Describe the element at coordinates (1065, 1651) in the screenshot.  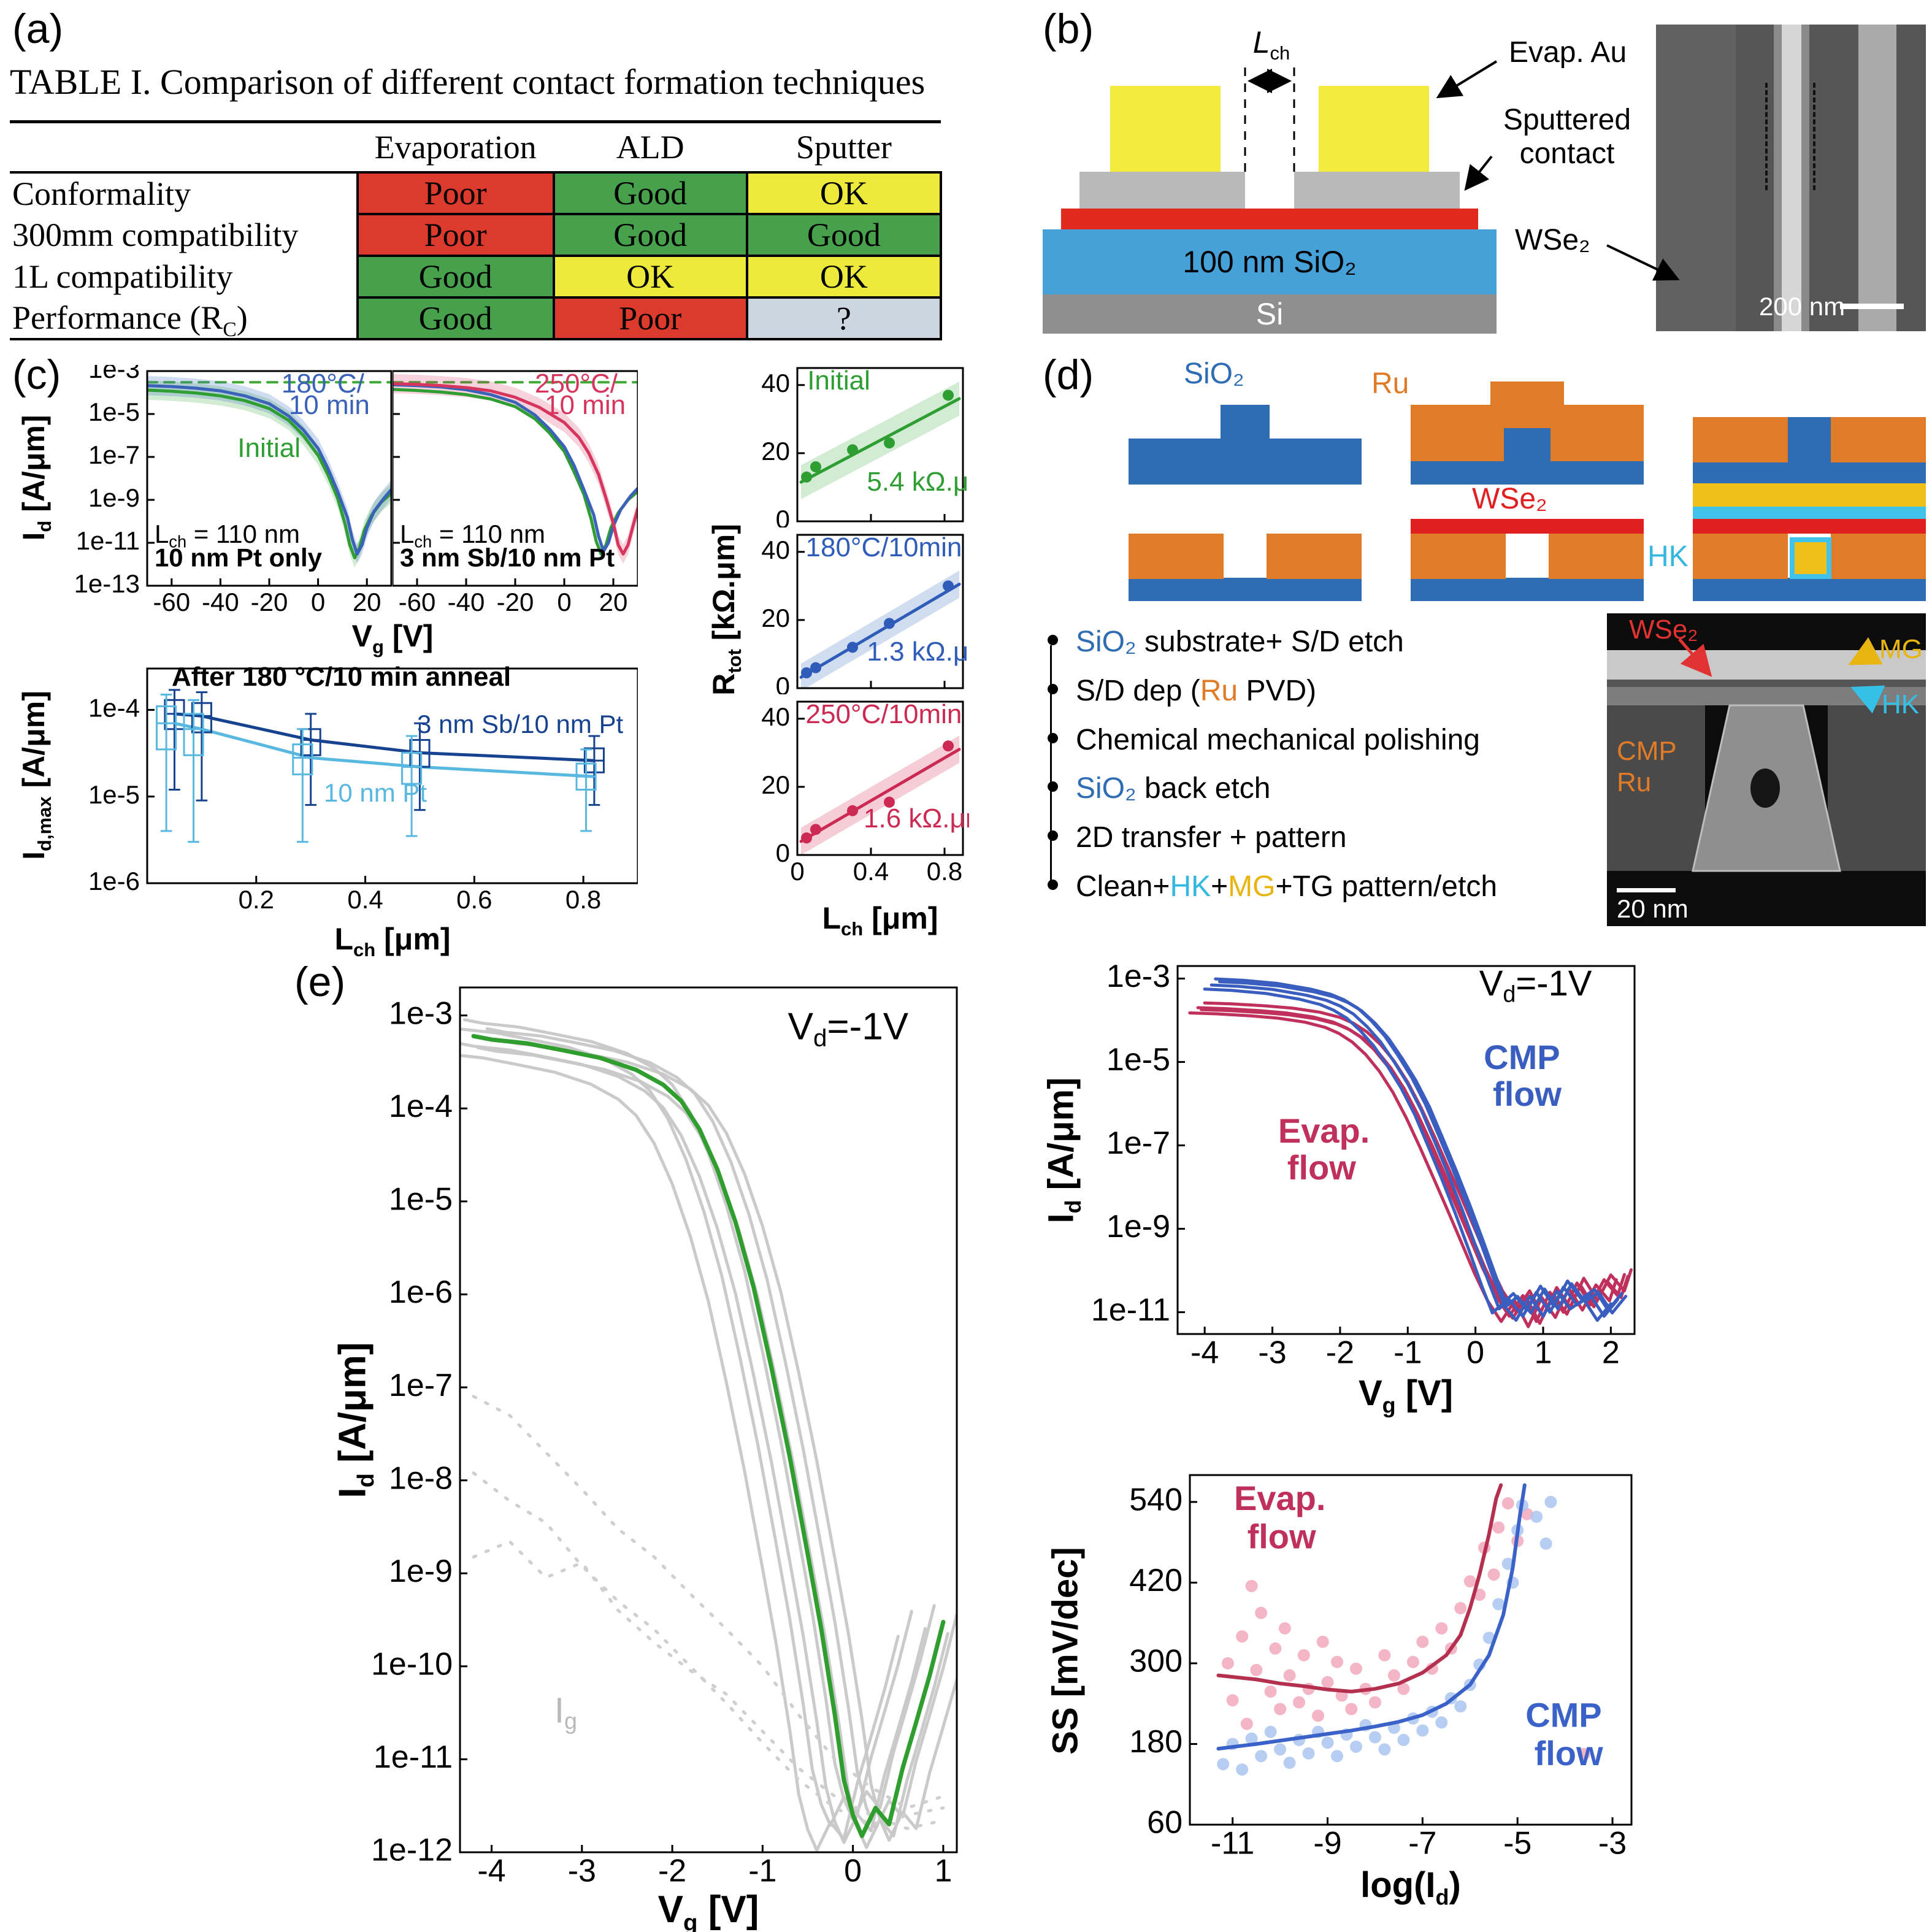
I see `e3-ylabel: SS [mV/dec]` at that location.